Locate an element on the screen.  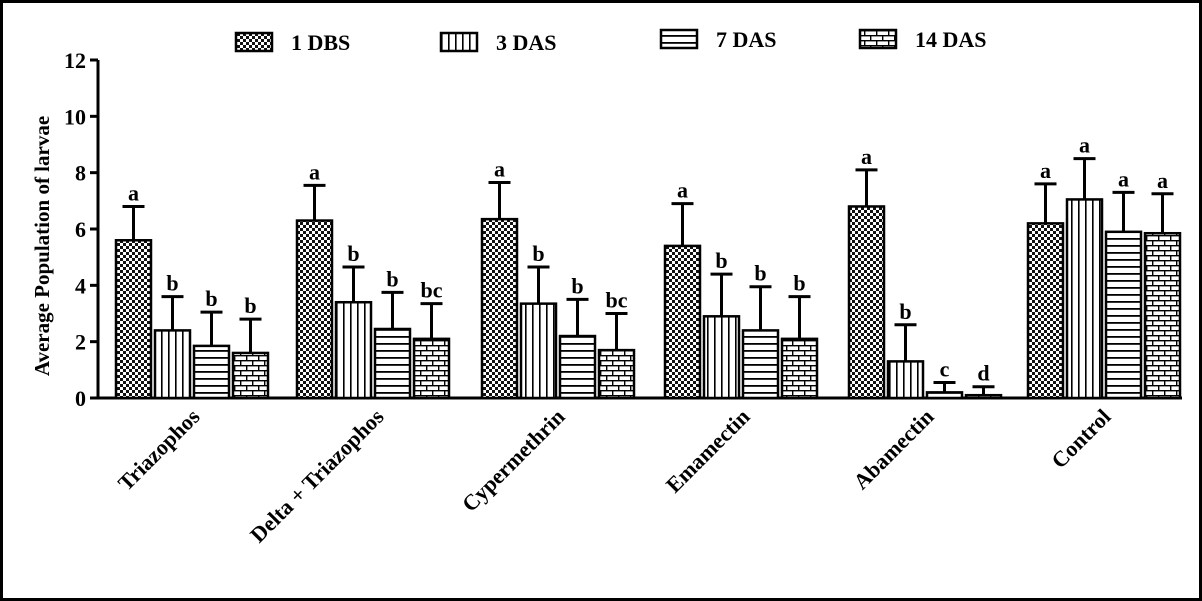
y-tick-label: 4 is located at coordinates (80, 285).